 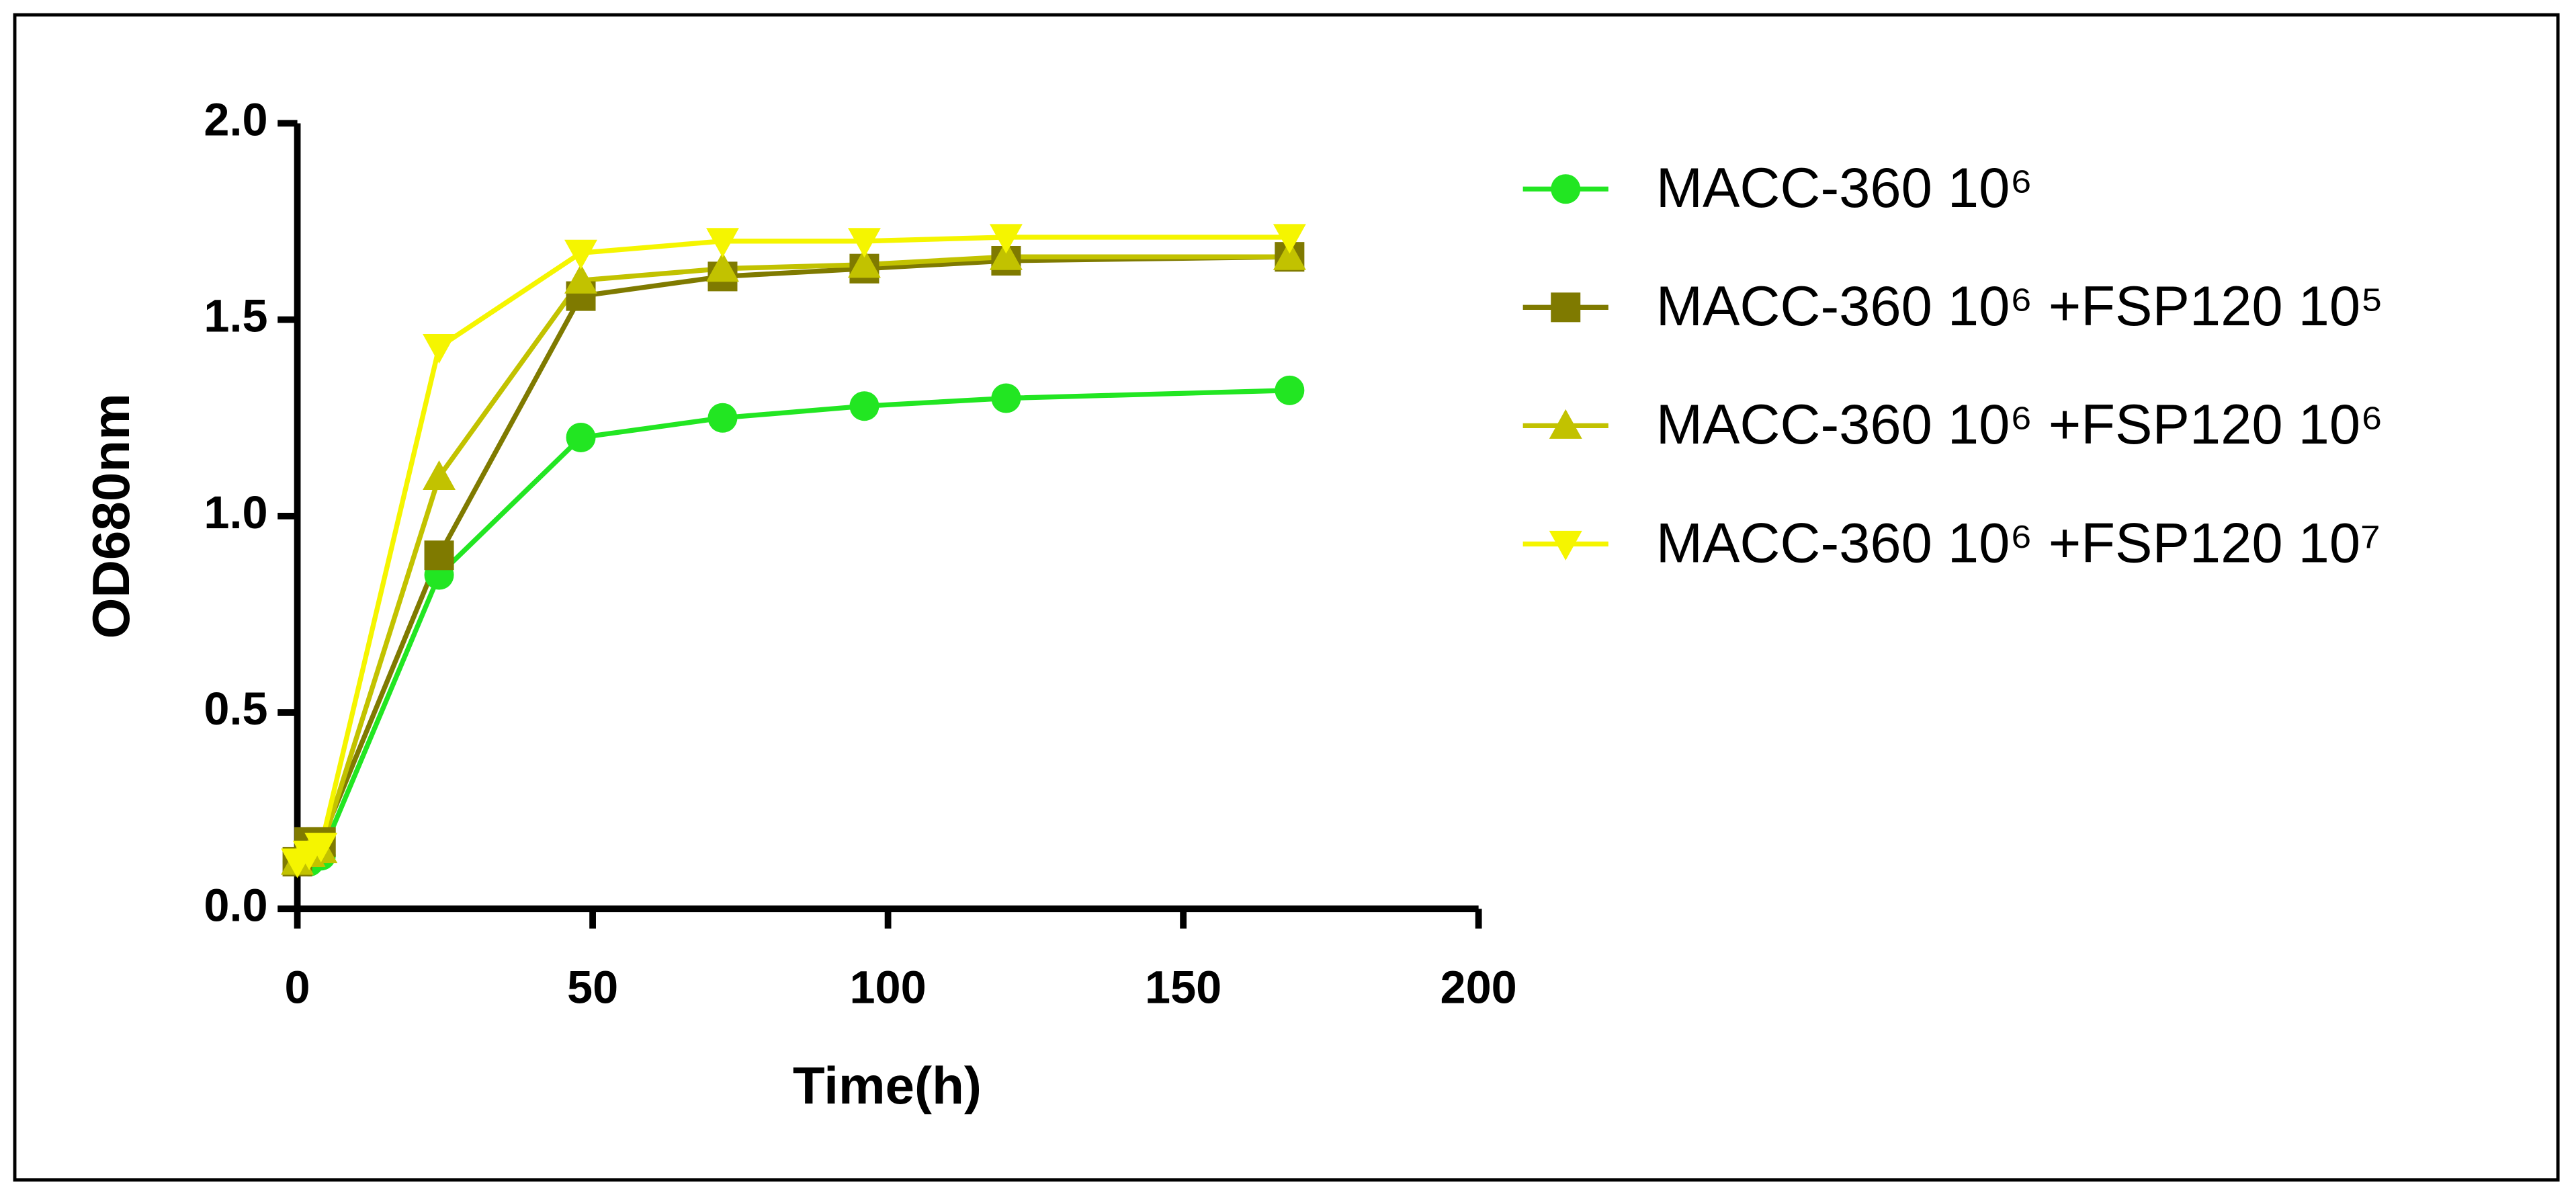 What do you see at coordinates (2020, 425) in the screenshot?
I see `legend-label: MACC-360 10⁶ +FSP120 10⁶` at bounding box center [2020, 425].